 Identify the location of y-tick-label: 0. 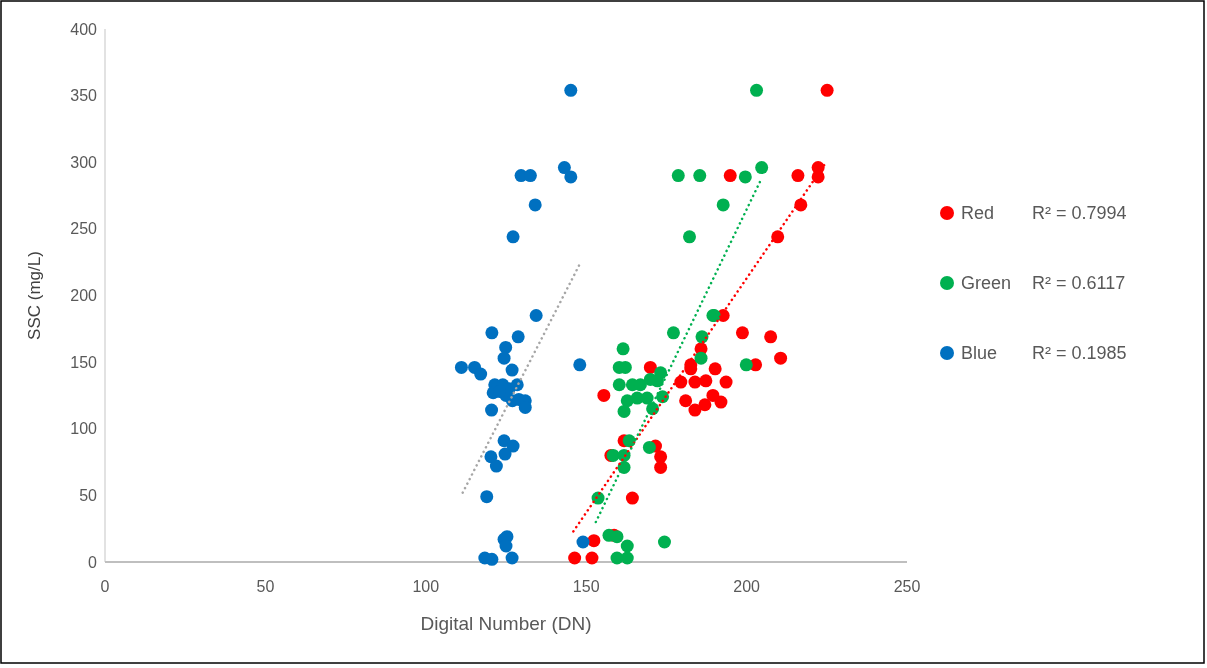
(93, 562).